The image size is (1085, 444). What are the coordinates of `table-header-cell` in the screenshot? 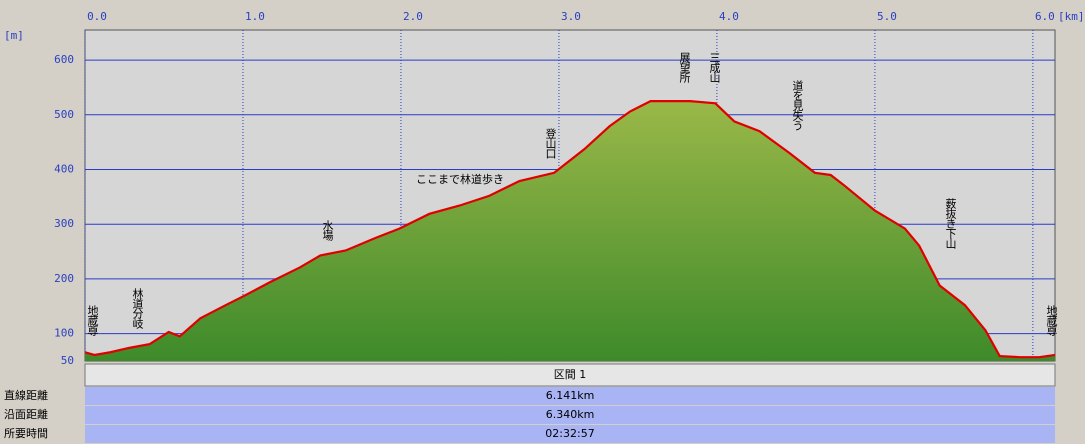 It's located at (570, 375).